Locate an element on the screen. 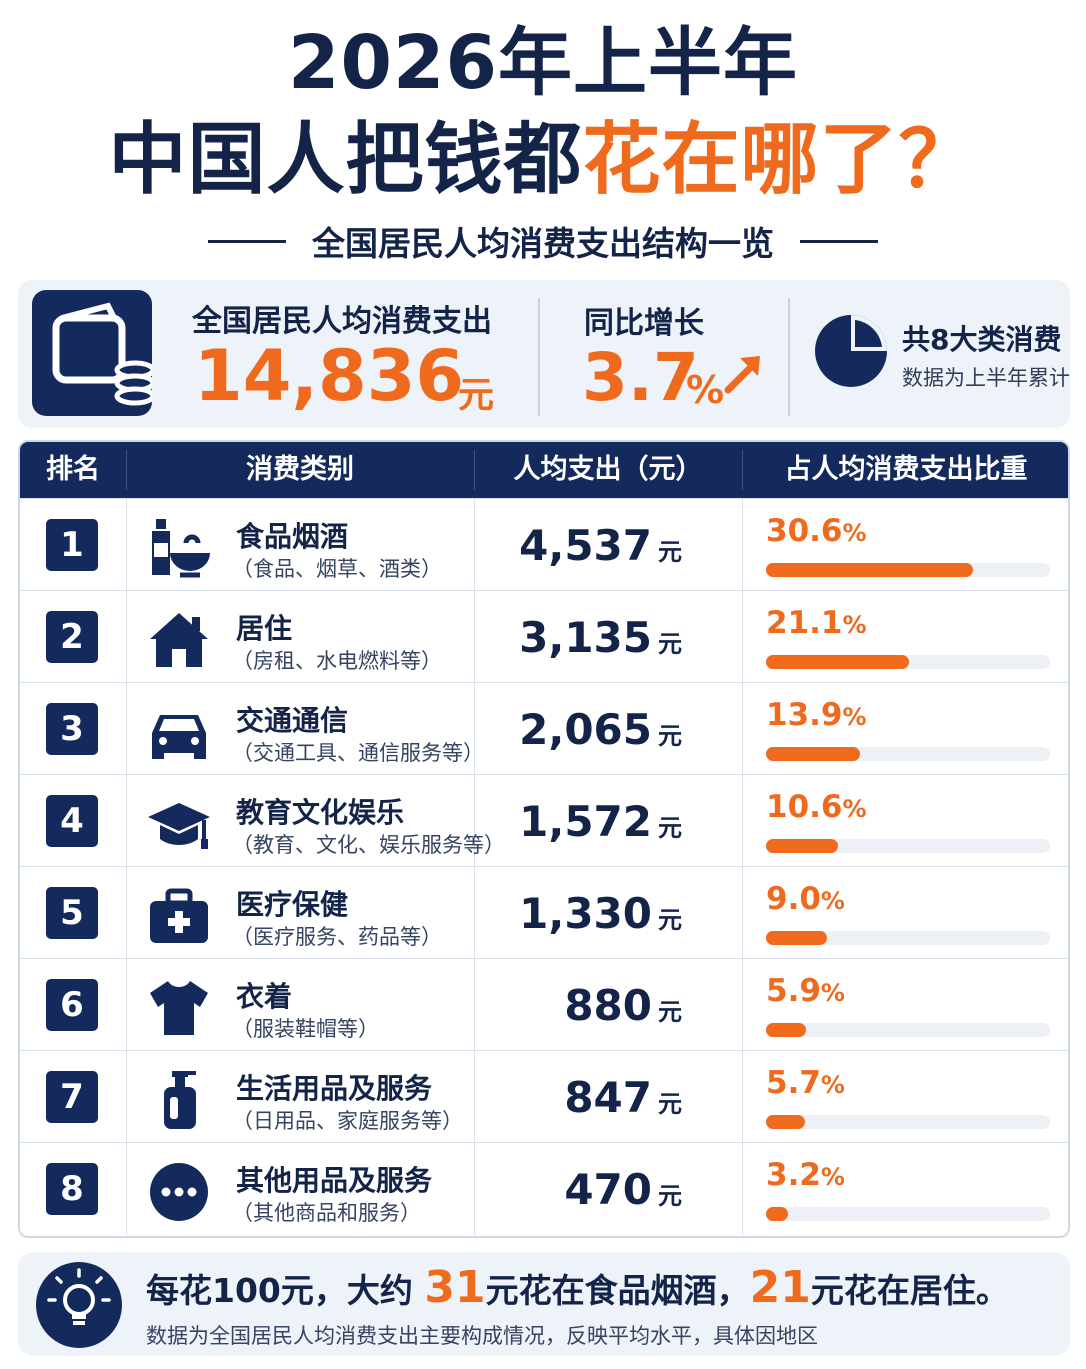 The height and width of the screenshot is (1369, 1086). rank-badge: 4 is located at coordinates (72, 821).